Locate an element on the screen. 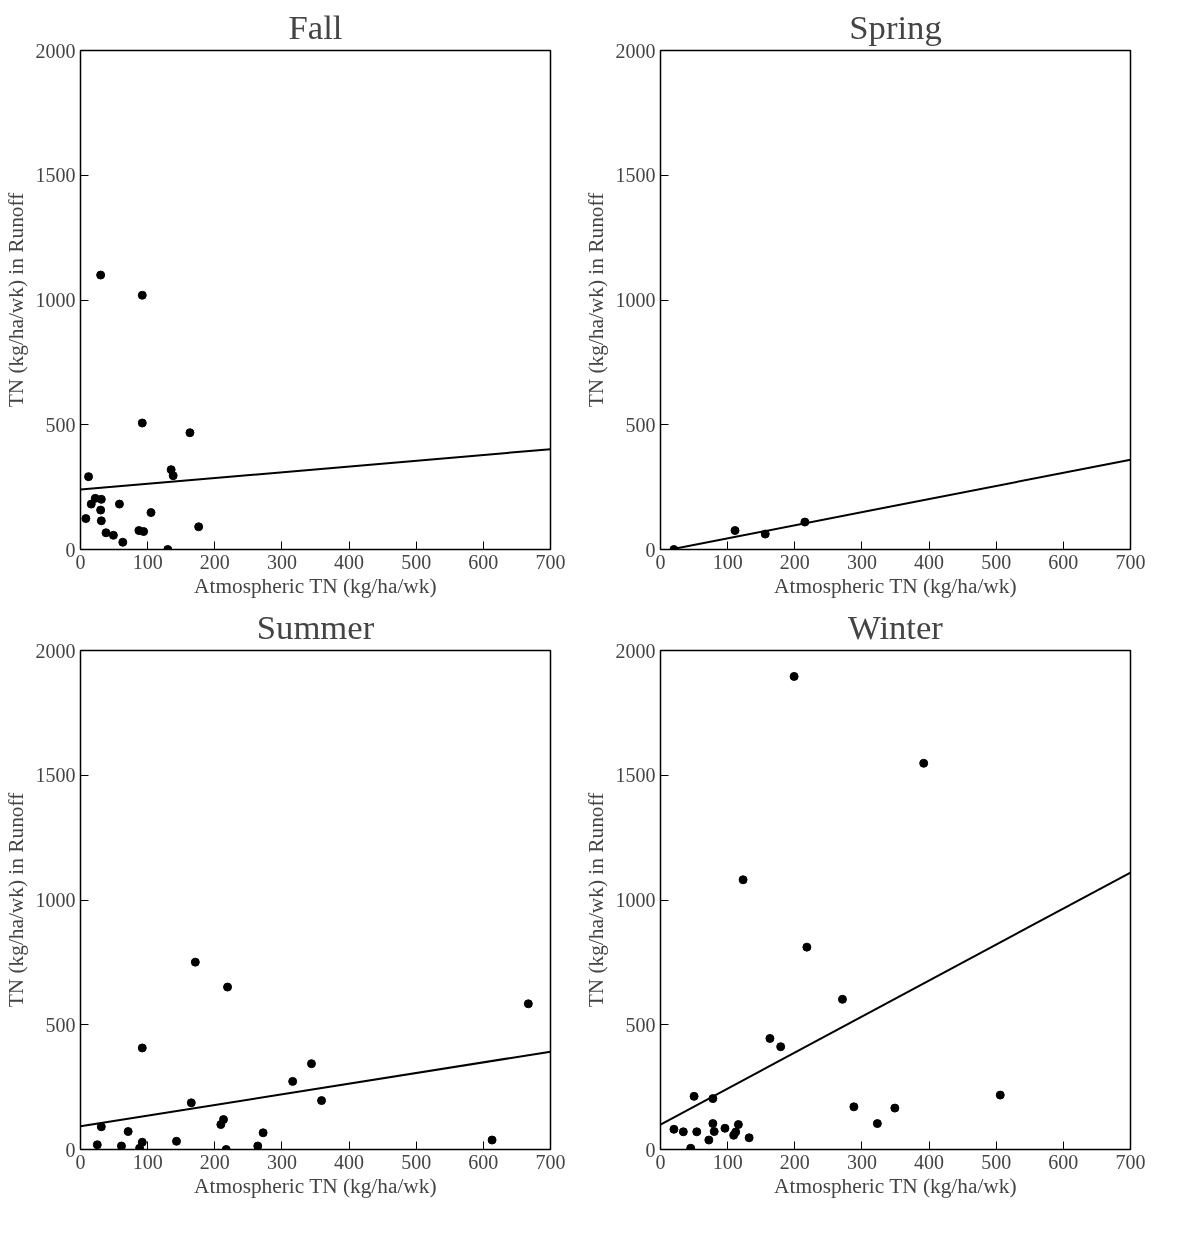  chart-title: Fall is located at coordinates (315, 26).